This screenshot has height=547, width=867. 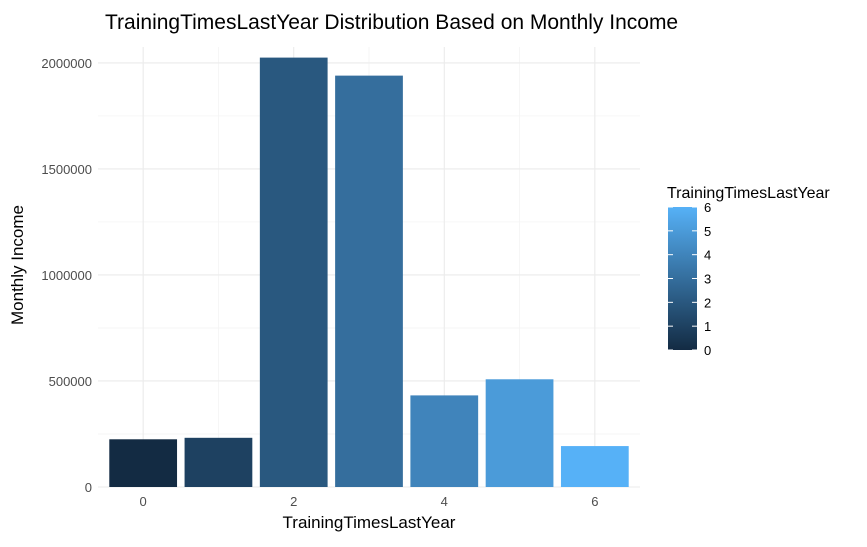 What do you see at coordinates (707, 279) in the screenshot?
I see `legend-label: 3` at bounding box center [707, 279].